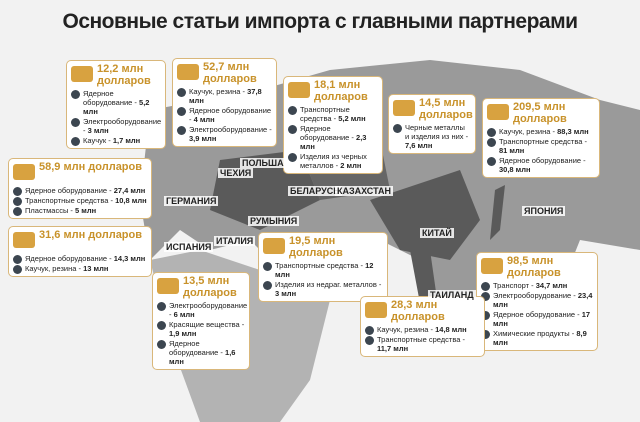 This screenshot has width=640, height=422. Describe the element at coordinates (452, 295) in the screenshot. I see `country-label: ТАИЛАНД` at that location.